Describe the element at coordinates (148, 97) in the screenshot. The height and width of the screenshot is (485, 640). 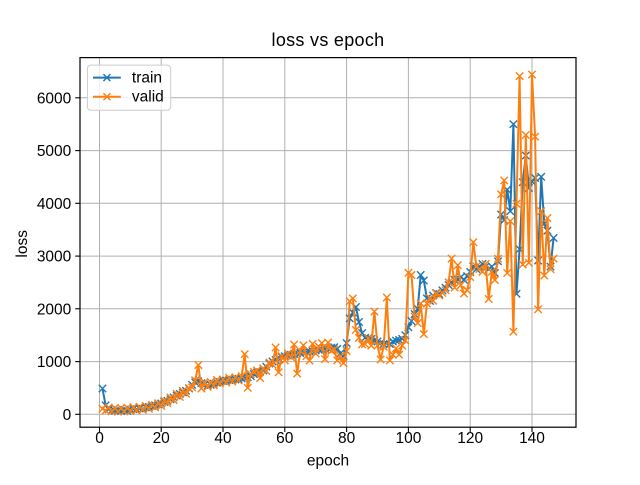
I see `svg-text: valid` at that location.